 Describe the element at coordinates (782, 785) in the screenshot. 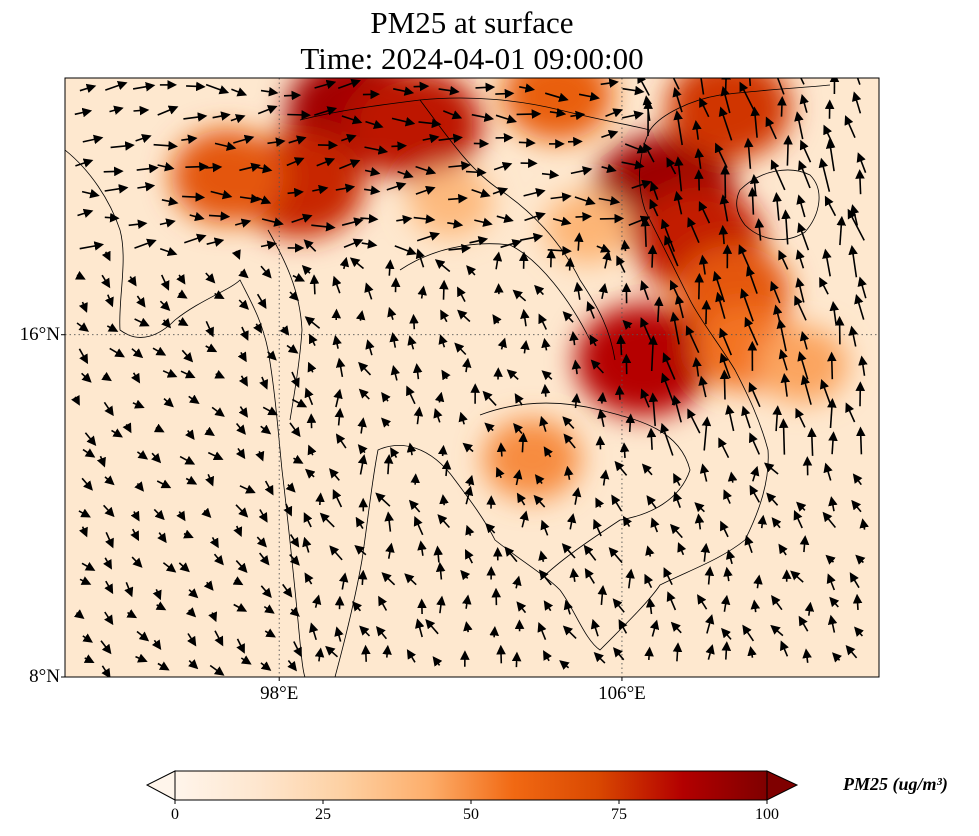

I see `colorbar-max-extension` at that location.